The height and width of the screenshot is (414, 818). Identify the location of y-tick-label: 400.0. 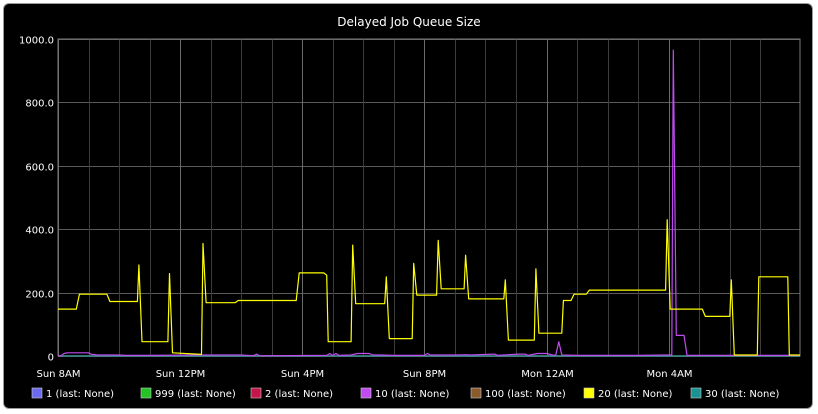
(39, 231).